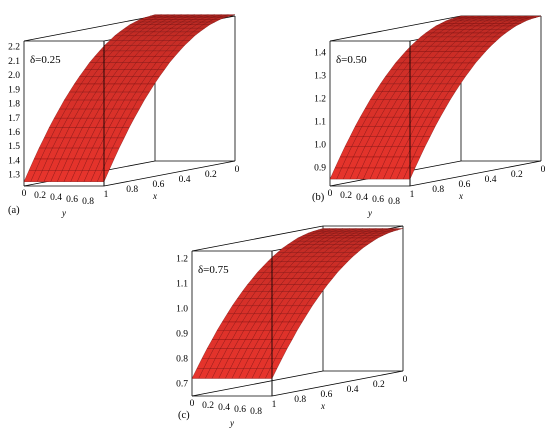 This screenshot has height=436, width=550. What do you see at coordinates (182, 360) in the screenshot?
I see `z-tick-label: 0.8` at bounding box center [182, 360].